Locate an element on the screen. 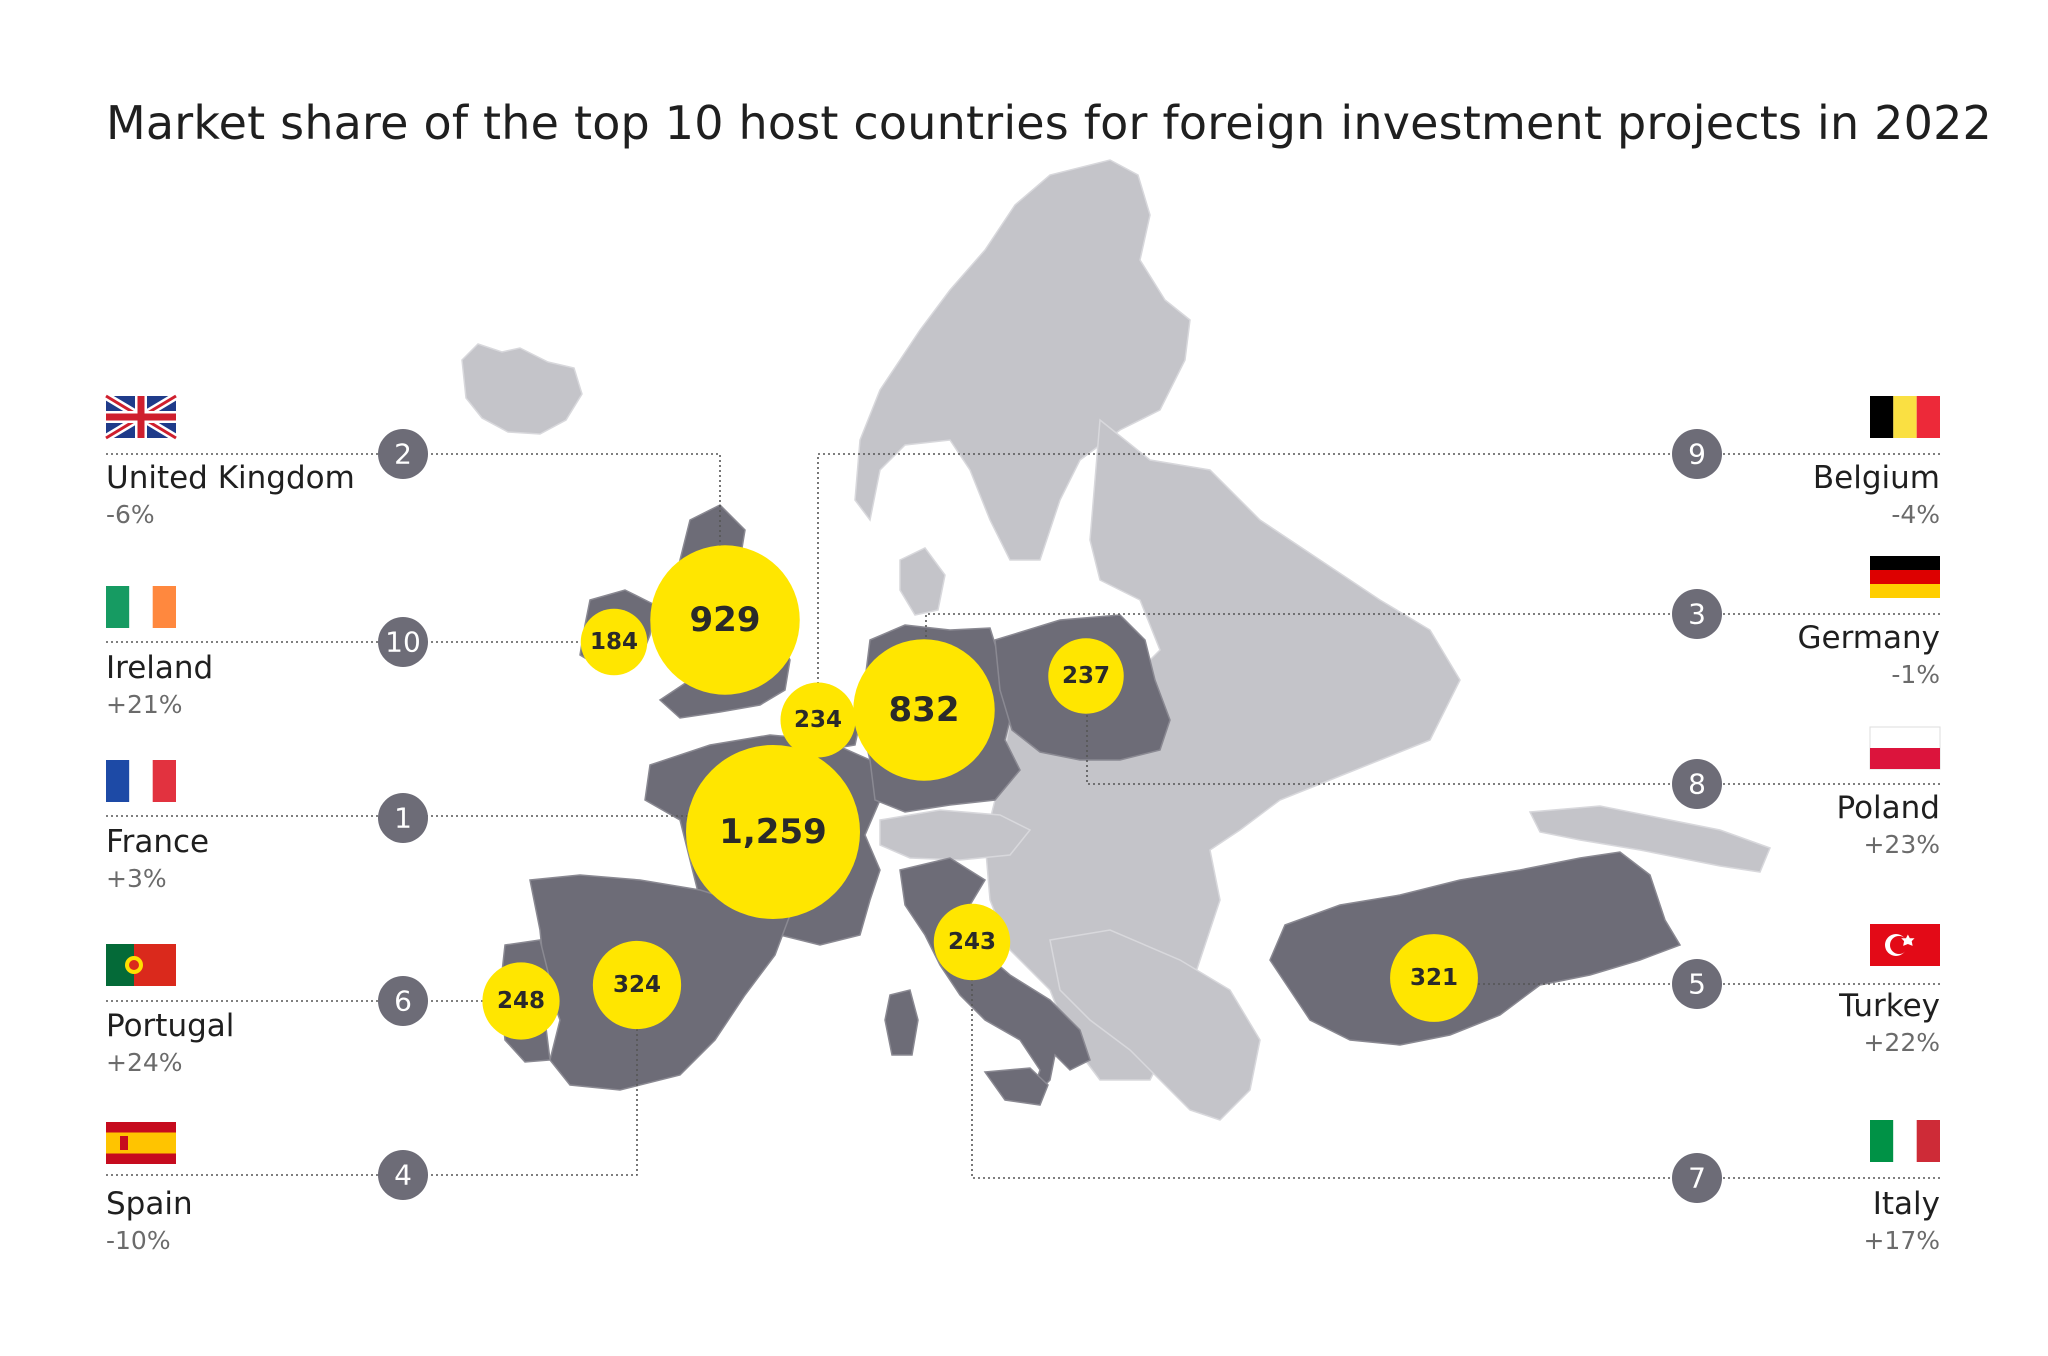 This screenshot has height=1356, width=2048. rank-number-ie: 10 is located at coordinates (403, 642).